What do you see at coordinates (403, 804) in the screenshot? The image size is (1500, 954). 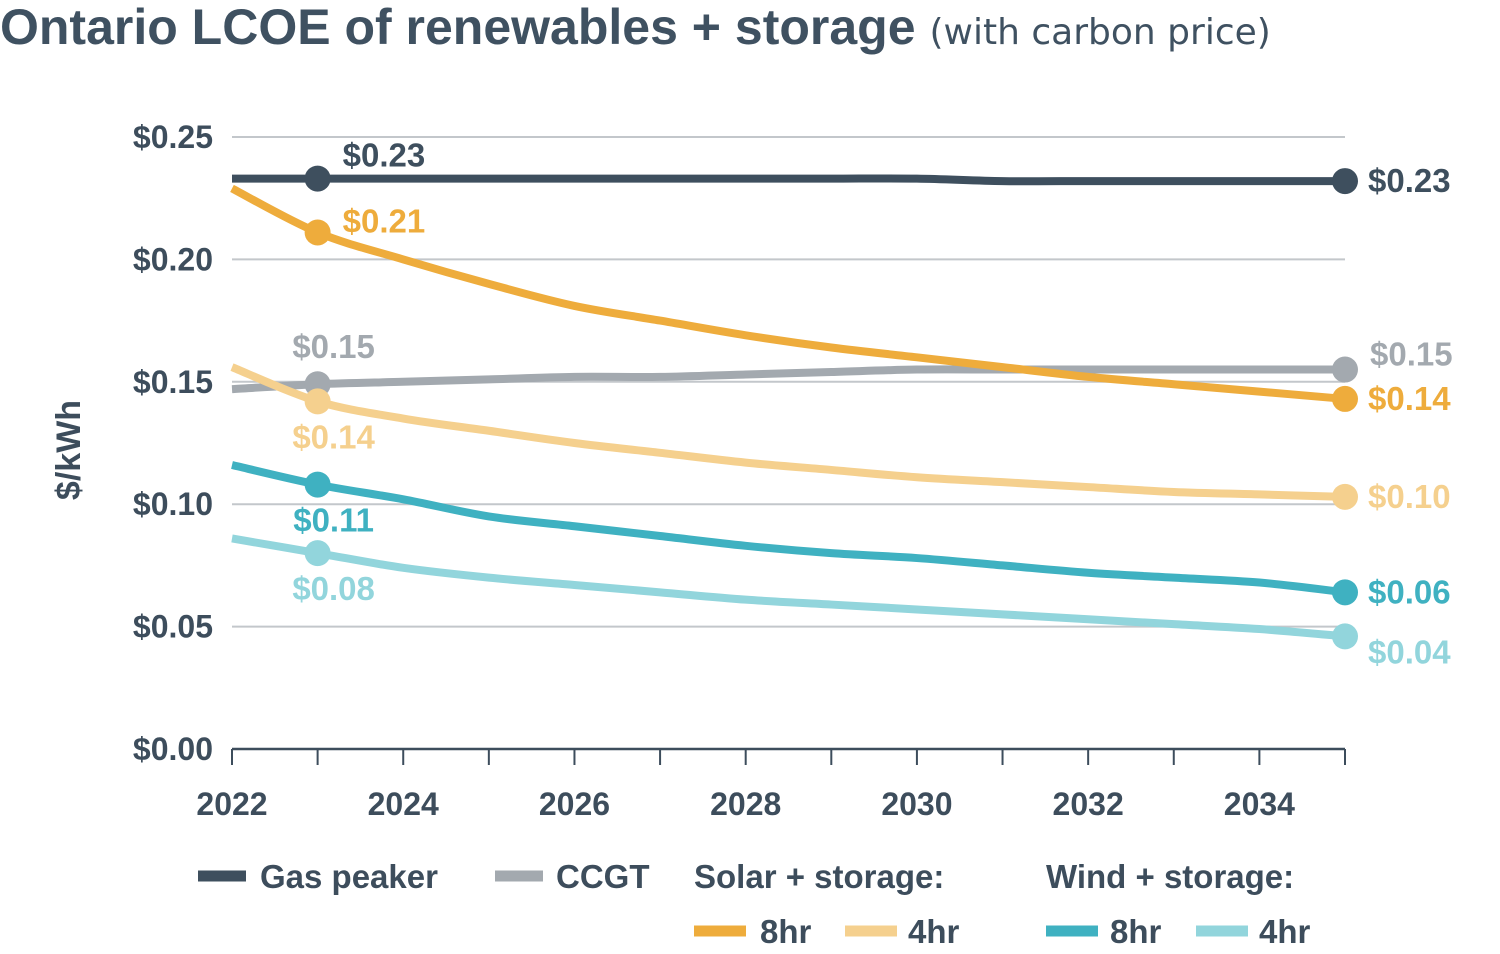 I see `x-tick-label: 2024` at bounding box center [403, 804].